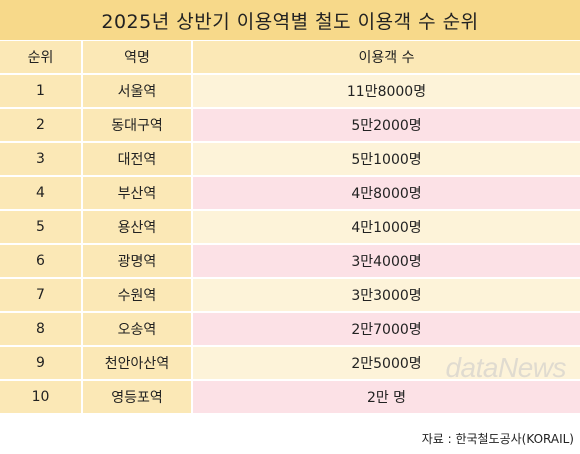 This screenshot has height=454, width=580. What do you see at coordinates (386, 193) in the screenshot?
I see `passengers-cell: 4만8000명` at bounding box center [386, 193].